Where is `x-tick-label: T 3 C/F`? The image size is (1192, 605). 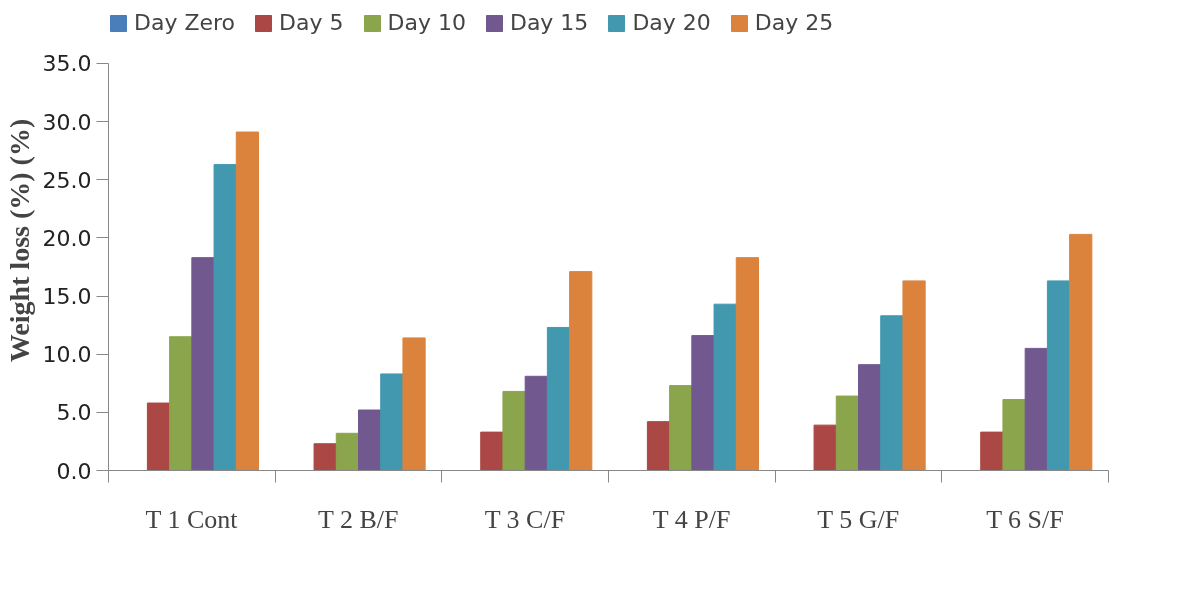
x-tick-label: T 3 C/F is located at coordinates (525, 519).